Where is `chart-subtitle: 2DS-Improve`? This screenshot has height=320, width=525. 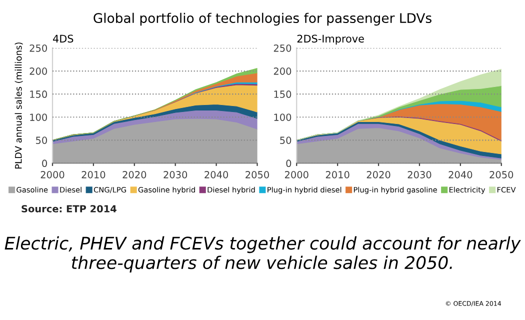
chart-subtitle: 2DS-Improve is located at coordinates (330, 39).